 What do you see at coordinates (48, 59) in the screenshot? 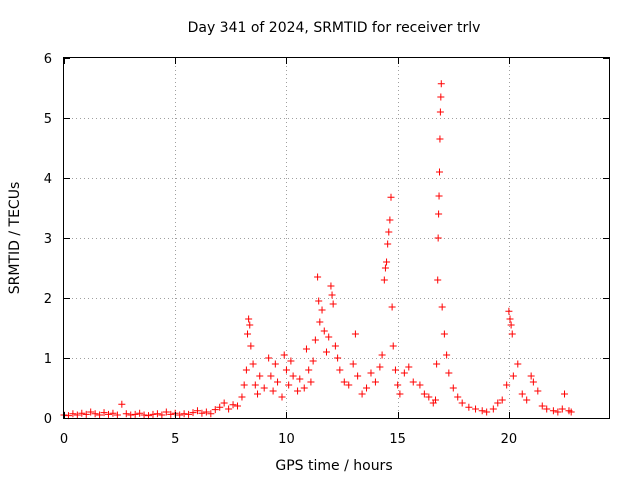
I see `y-tick-label: 6` at bounding box center [48, 59].